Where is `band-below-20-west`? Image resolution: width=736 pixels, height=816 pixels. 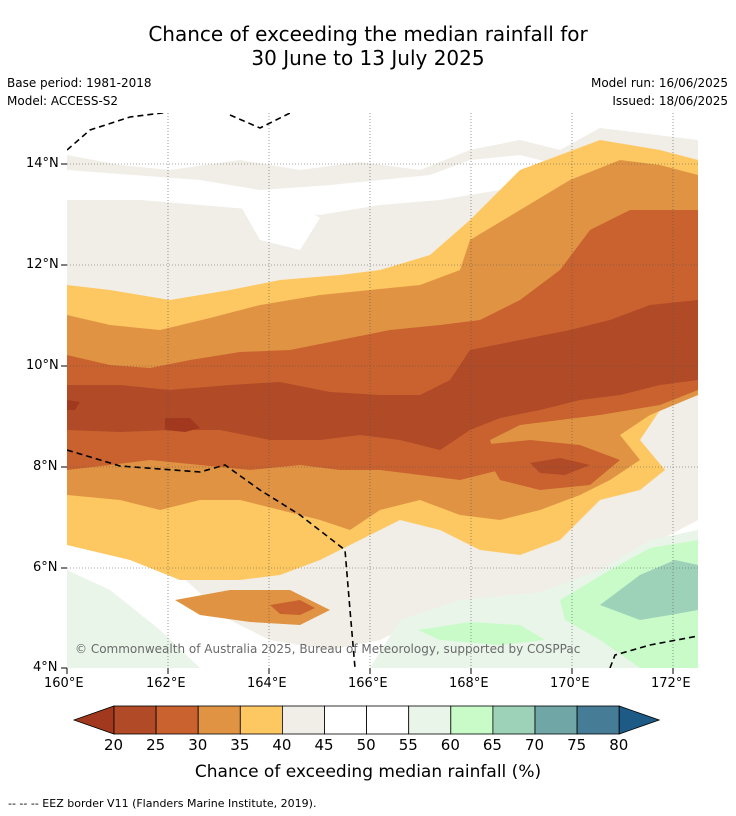
band-below-20-west is located at coordinates (73, 405).